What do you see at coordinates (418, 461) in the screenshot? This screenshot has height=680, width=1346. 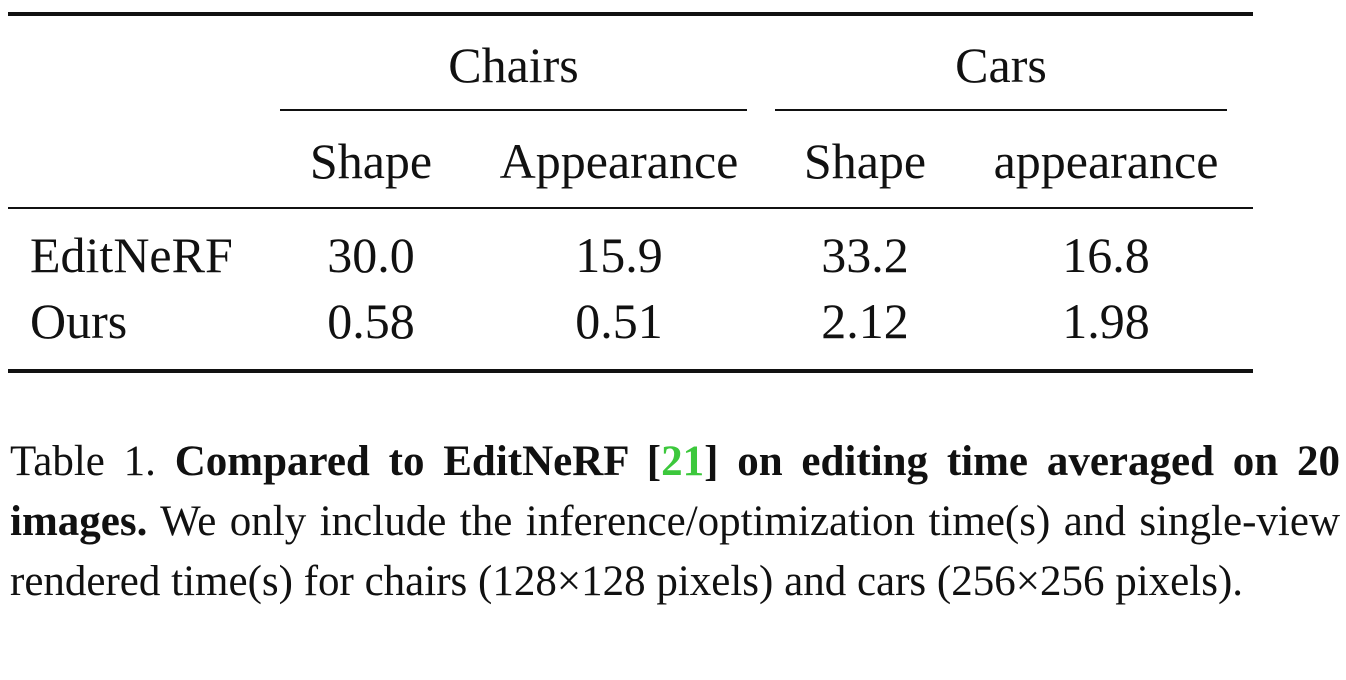 I see `caption-bold-before-cite: Compared to EditNeRF [` at bounding box center [418, 461].